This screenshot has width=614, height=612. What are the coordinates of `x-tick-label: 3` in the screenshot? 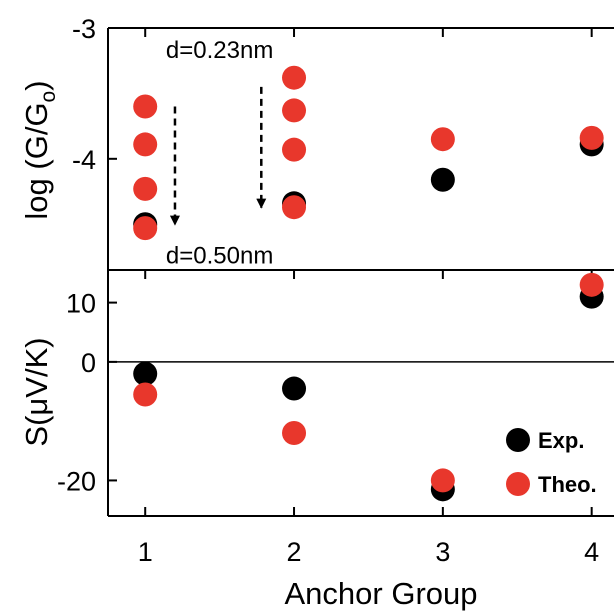 It's located at (442, 552).